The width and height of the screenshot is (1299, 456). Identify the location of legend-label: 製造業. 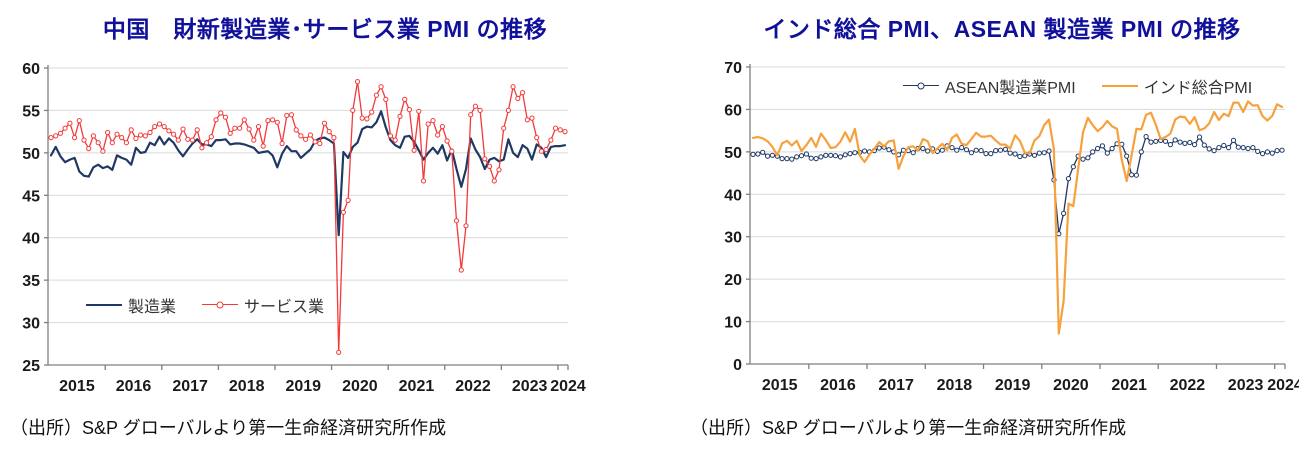
(152, 307).